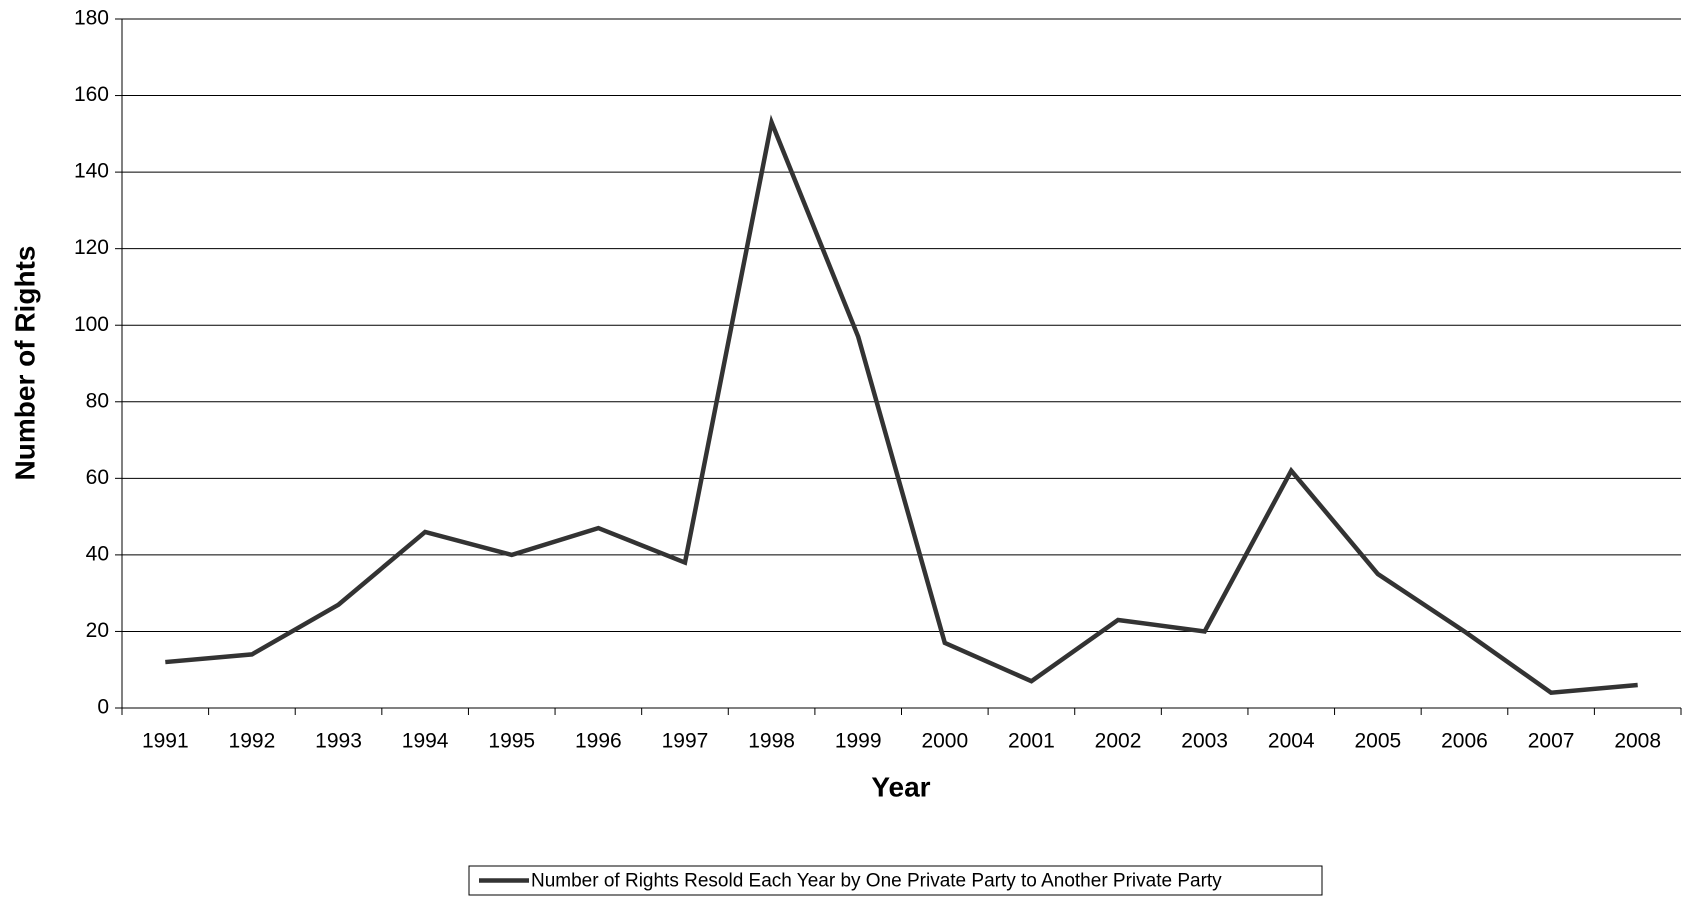  I want to click on x-axis-title: Year, so click(900, 786).